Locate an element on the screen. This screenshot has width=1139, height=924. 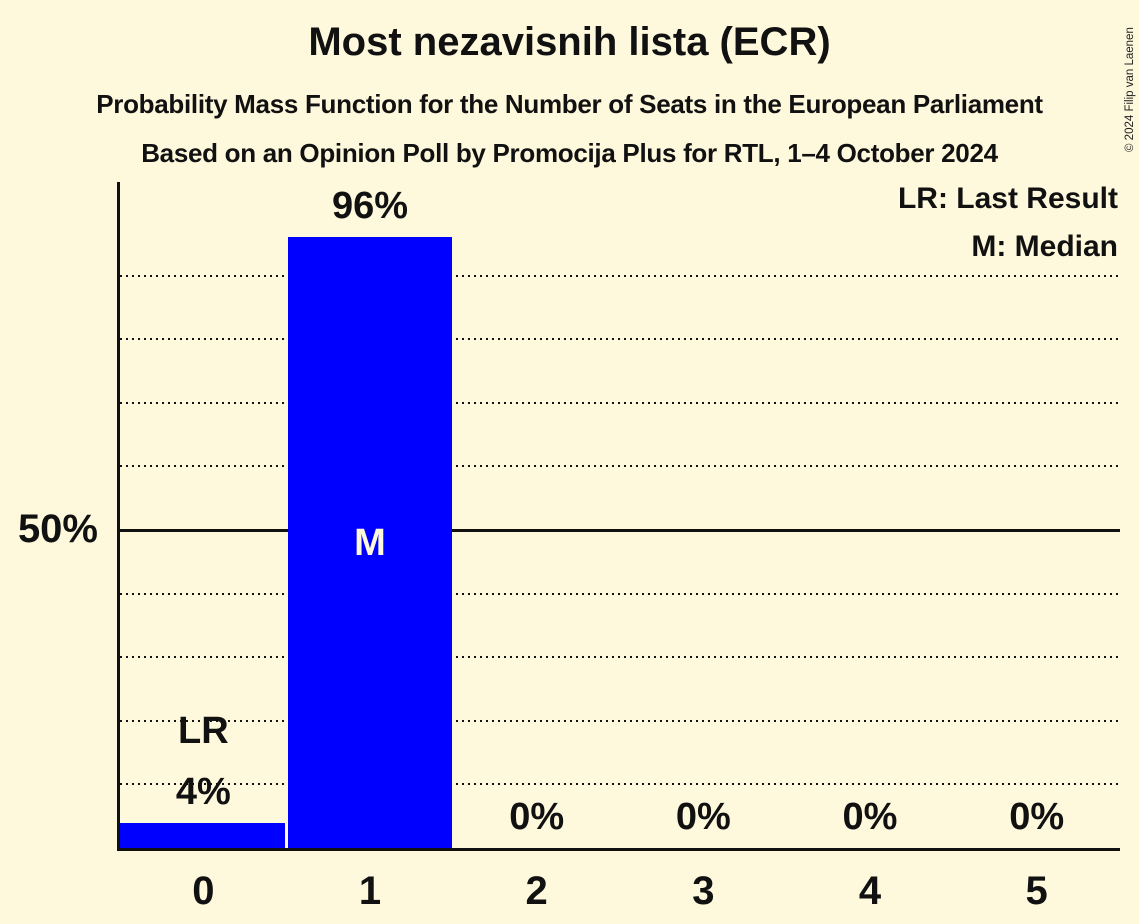
gridline-90-percent is located at coordinates (620, 275).